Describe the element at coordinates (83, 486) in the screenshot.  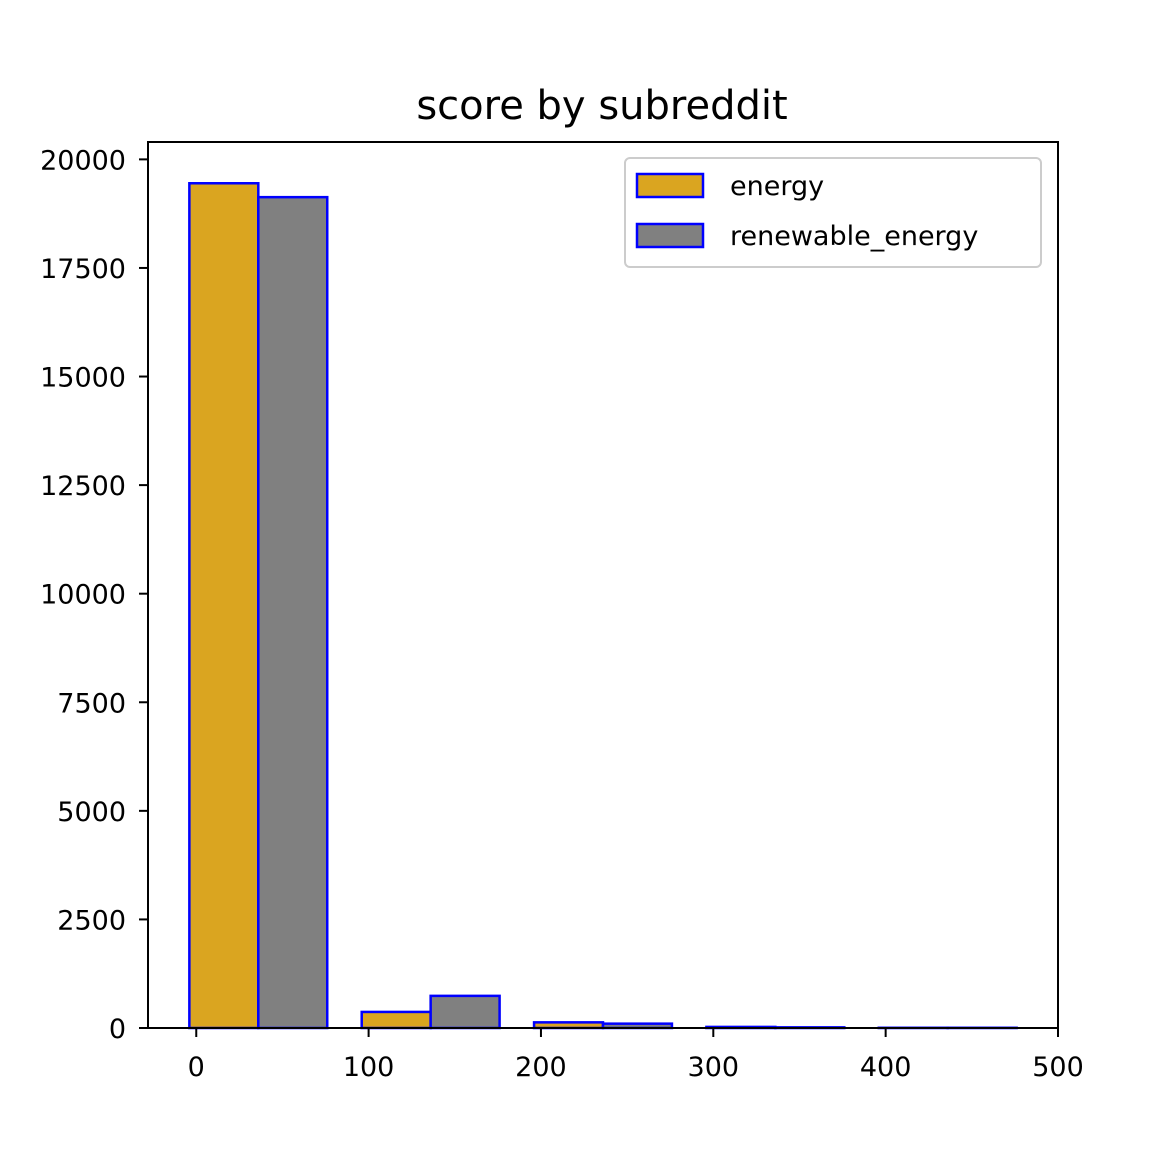
I see `y-tick-label: 12500` at that location.